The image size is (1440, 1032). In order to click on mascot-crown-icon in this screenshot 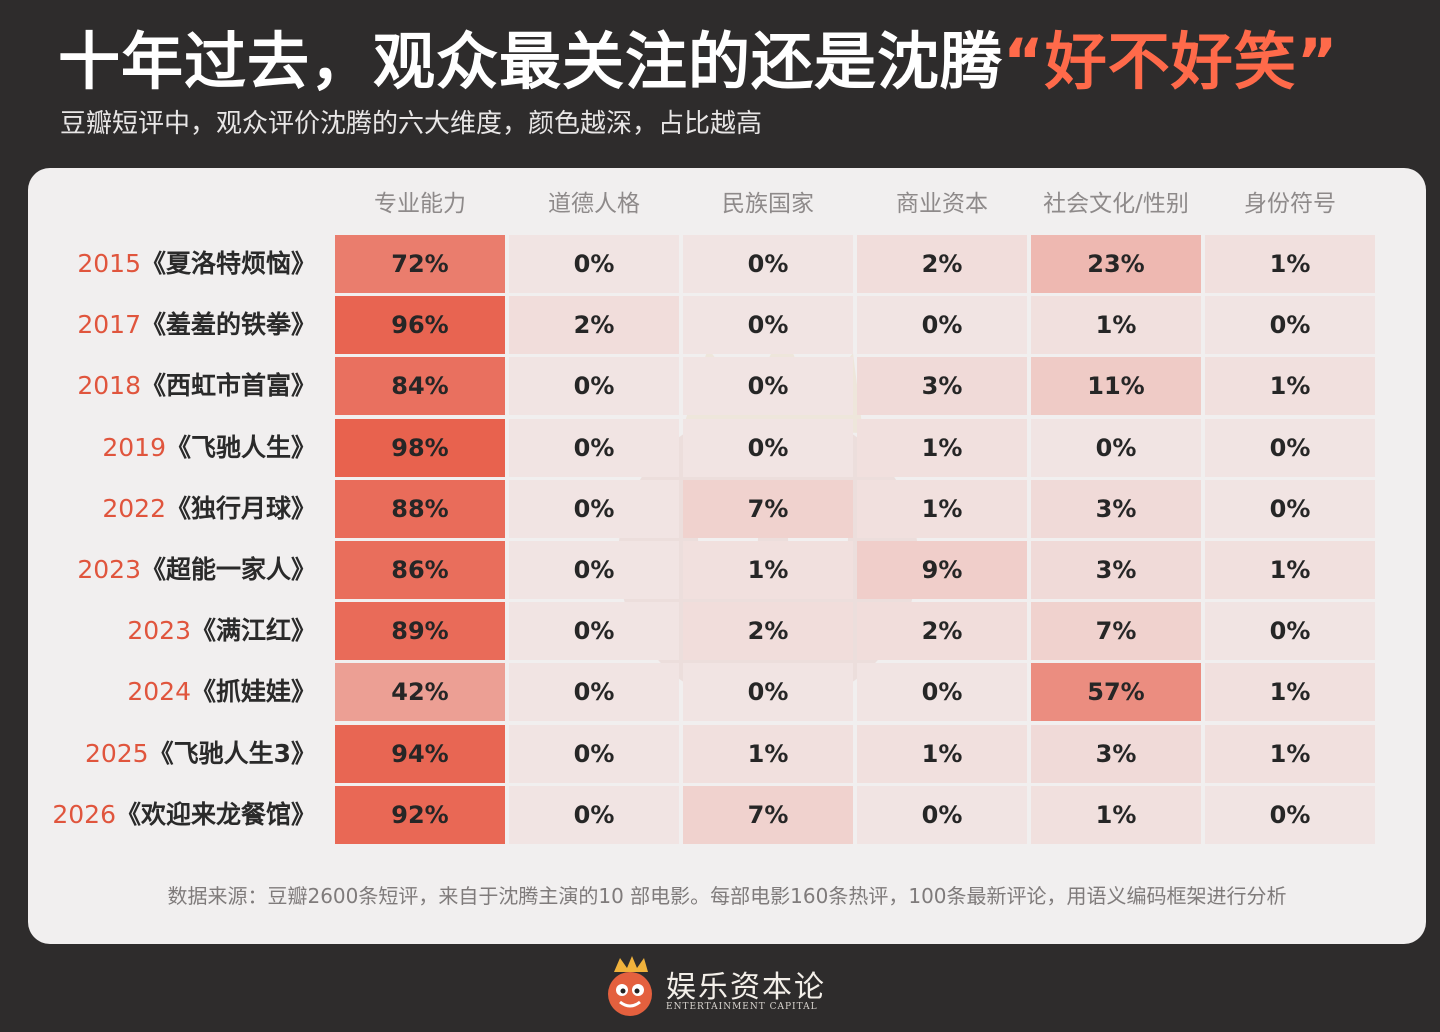, I will do `click(630, 986)`.